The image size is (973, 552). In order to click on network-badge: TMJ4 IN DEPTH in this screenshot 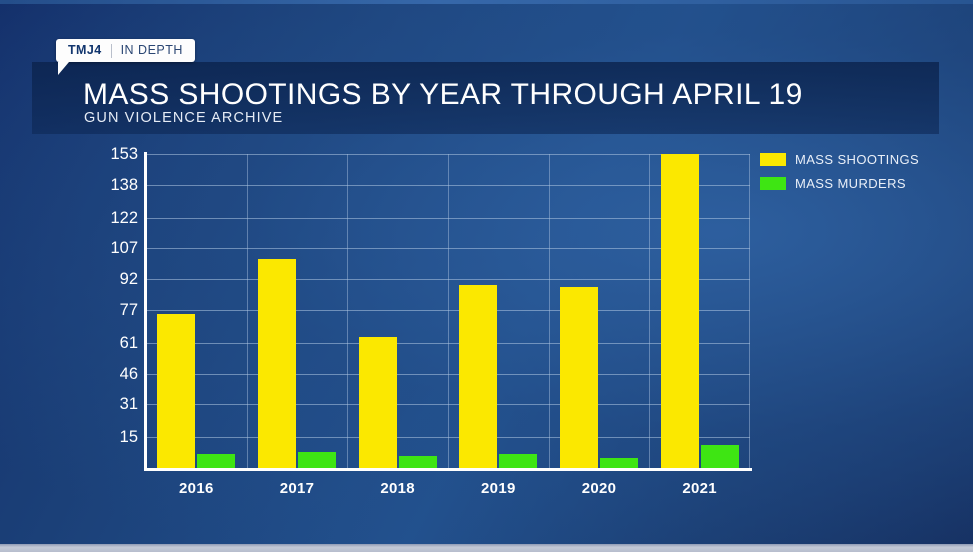, I will do `click(125, 57)`.